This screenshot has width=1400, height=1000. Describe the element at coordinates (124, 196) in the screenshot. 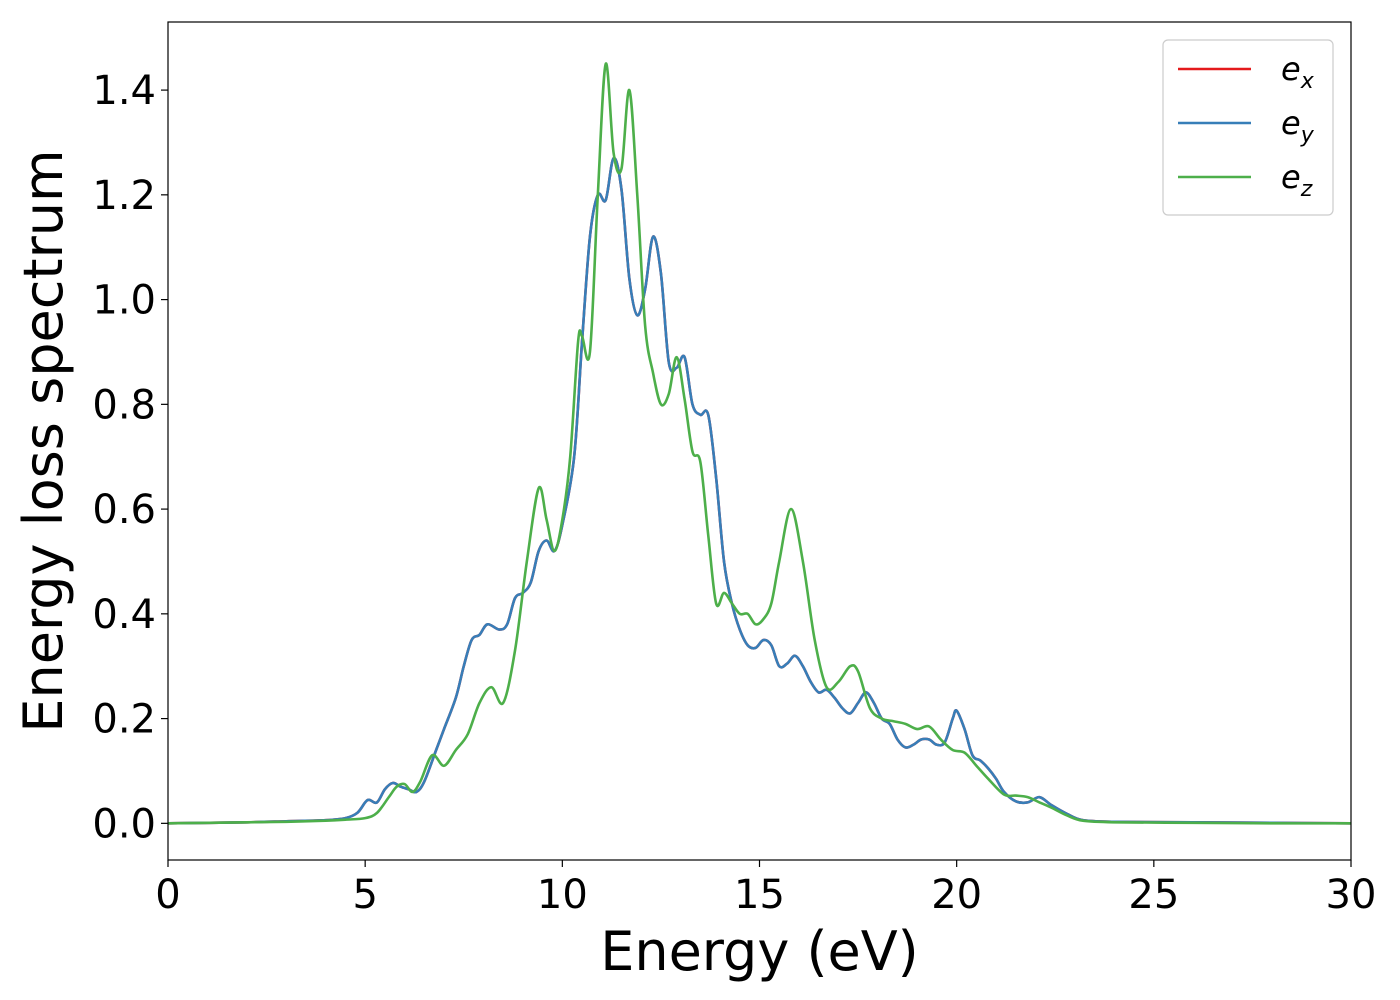

I see `y-tick-label: 1.2` at that location.